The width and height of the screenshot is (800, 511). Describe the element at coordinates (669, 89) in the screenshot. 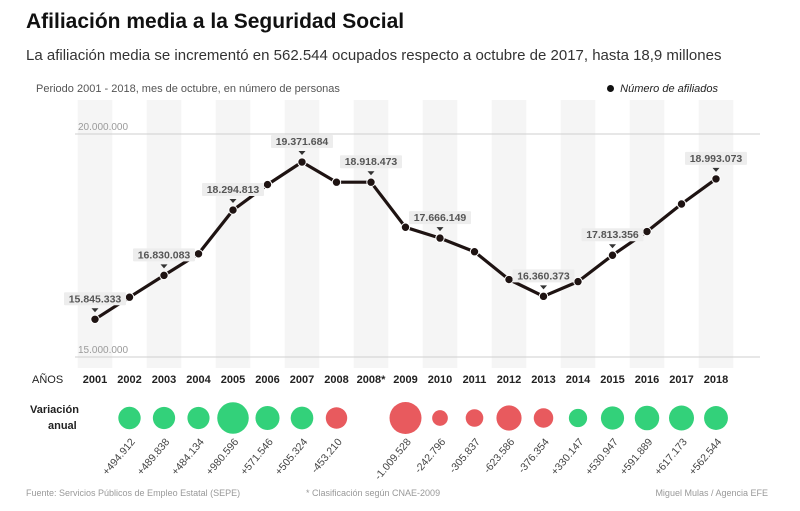

I see `legend-label: Número de afiliados` at that location.